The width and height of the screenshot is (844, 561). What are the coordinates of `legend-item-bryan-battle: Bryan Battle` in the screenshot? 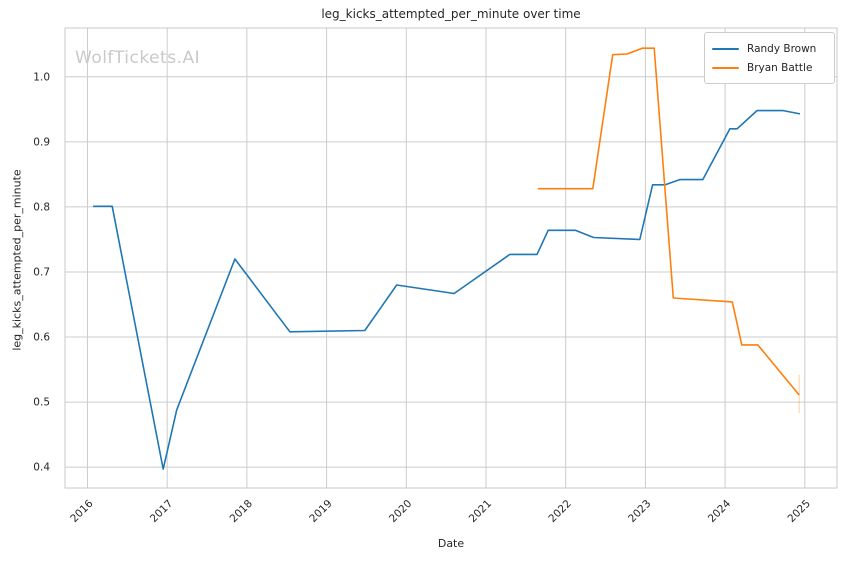 It's located at (769, 67).